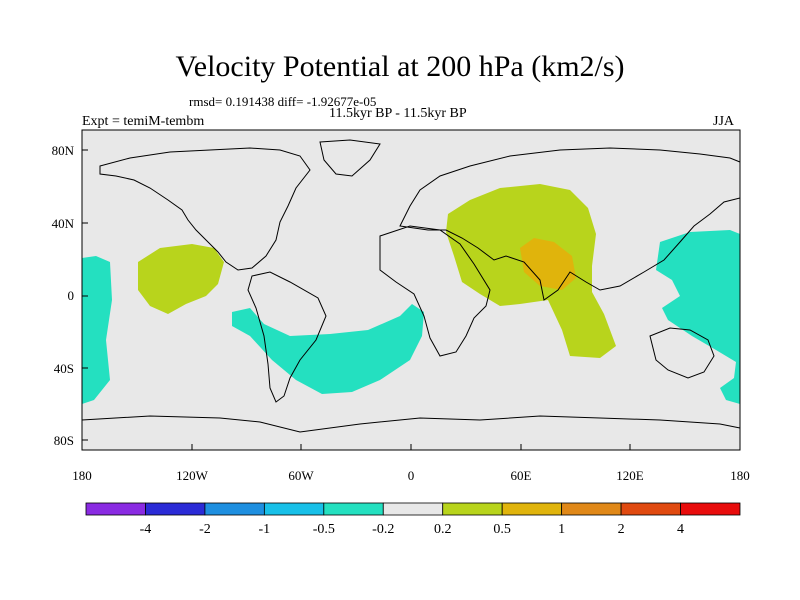  What do you see at coordinates (64, 368) in the screenshot?
I see `lat-tick-40s: 40S` at bounding box center [64, 368].